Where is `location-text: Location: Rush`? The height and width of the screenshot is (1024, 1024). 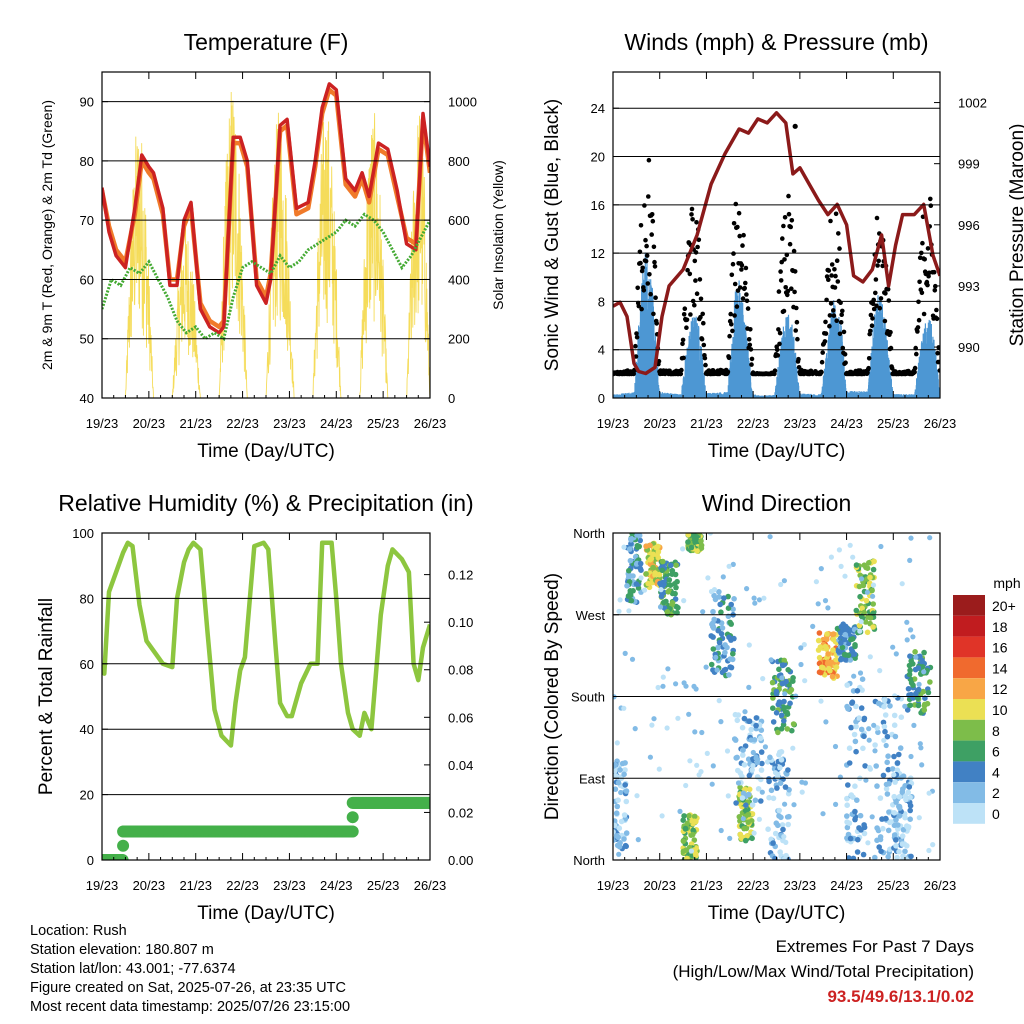
location-text: Location: Rush is located at coordinates (78, 931).